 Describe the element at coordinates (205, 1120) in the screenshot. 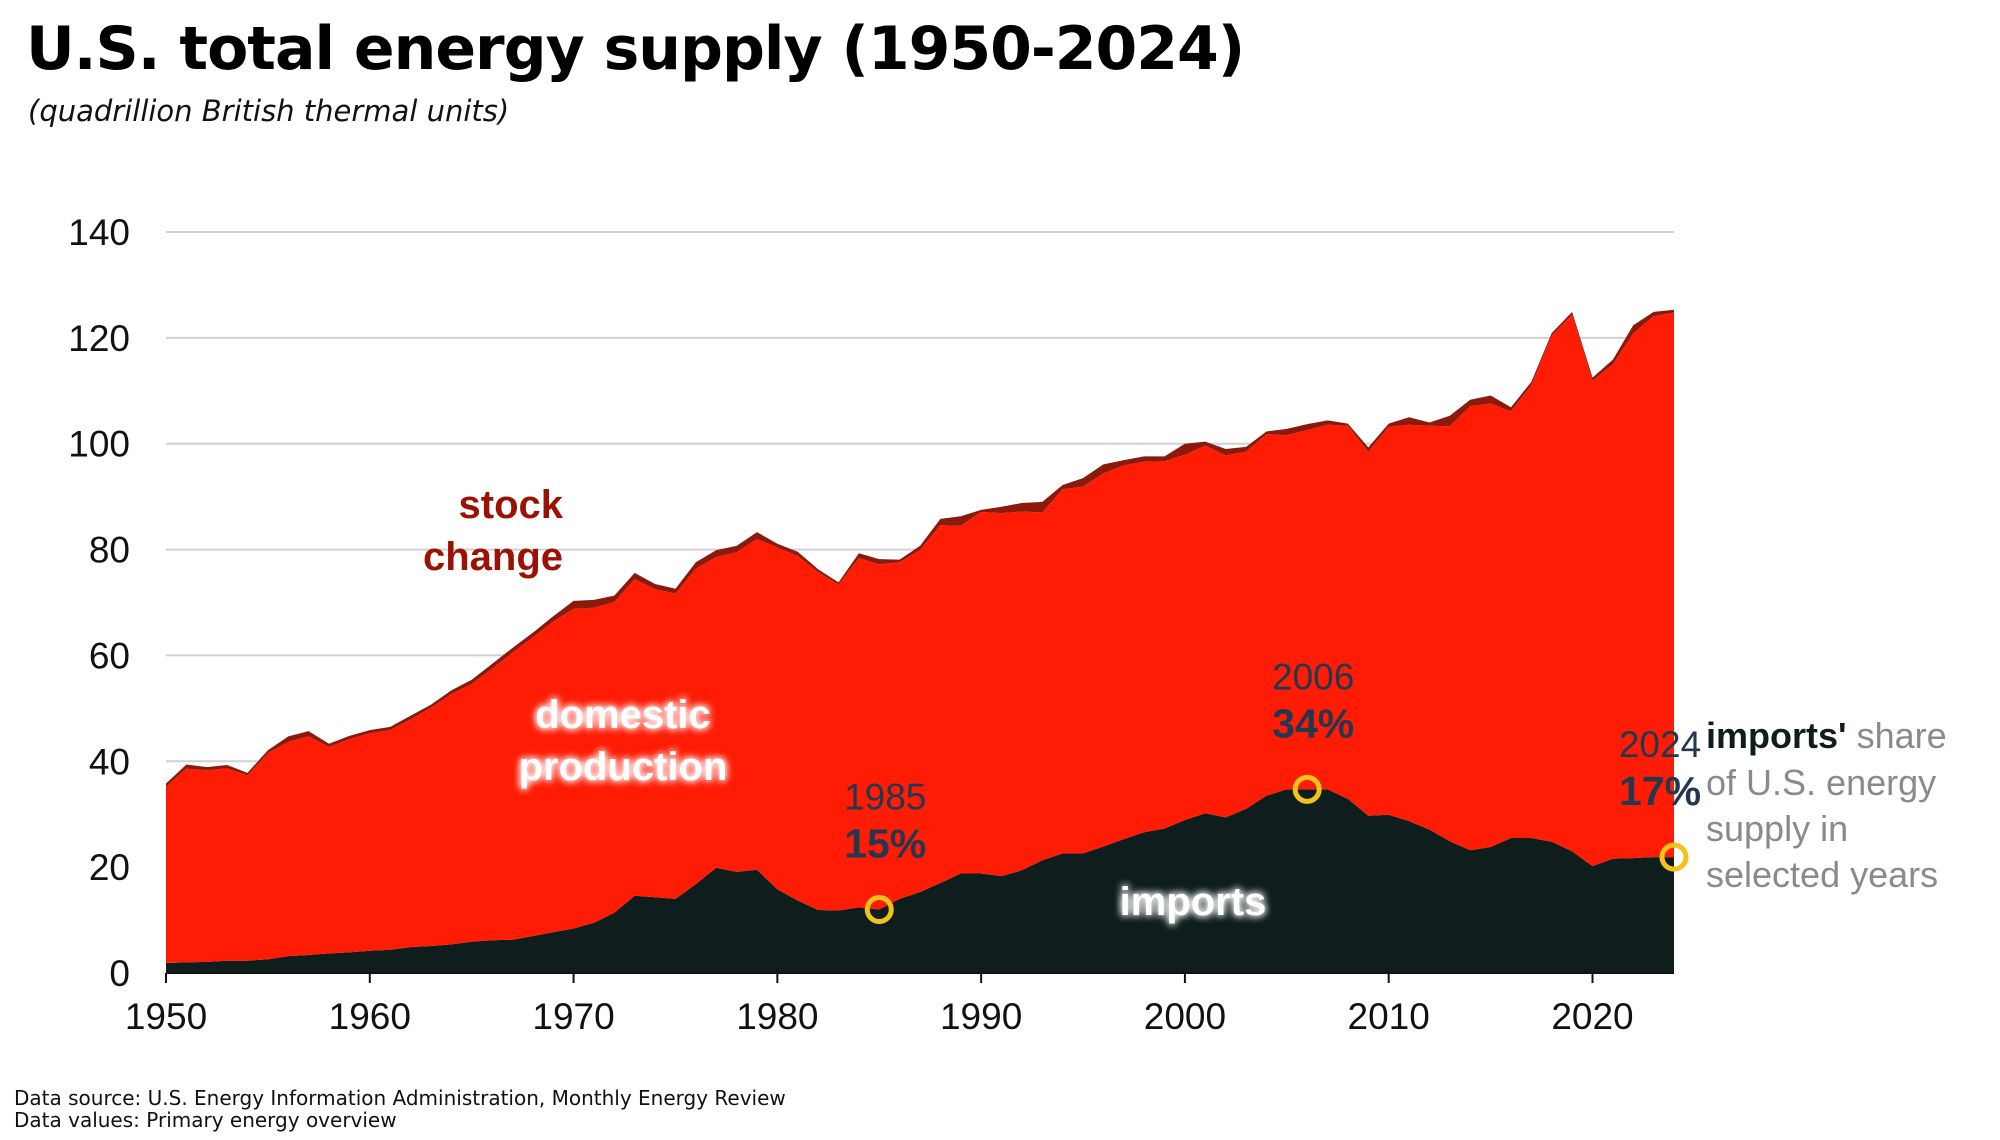

I see `data-values-note: Data values: Primary energy overview` at that location.